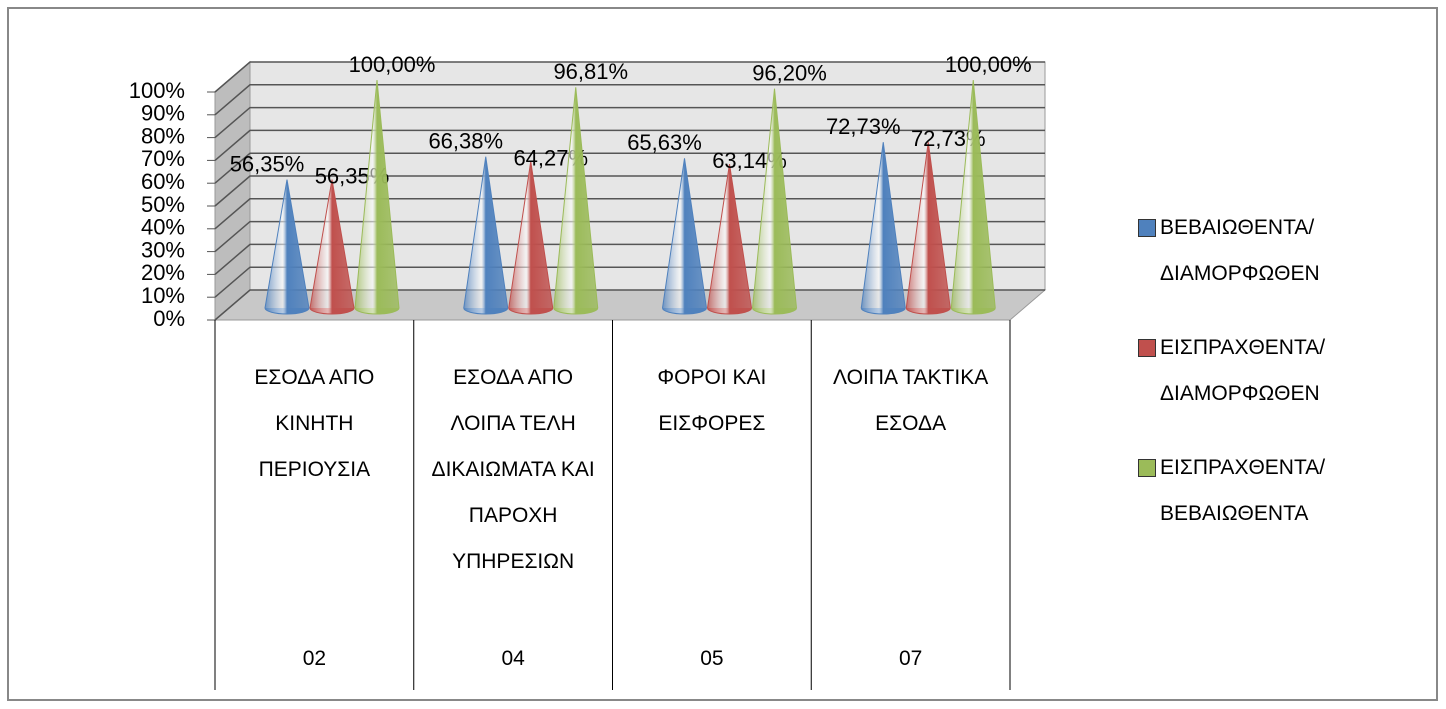 Image resolution: width=1446 pixels, height=709 pixels. Describe the element at coordinates (712, 400) in the screenshot. I see `category-label: ΦΟΡΟΙ ΚΑΙ ΕΙΣΦΟΡΕΣ` at that location.